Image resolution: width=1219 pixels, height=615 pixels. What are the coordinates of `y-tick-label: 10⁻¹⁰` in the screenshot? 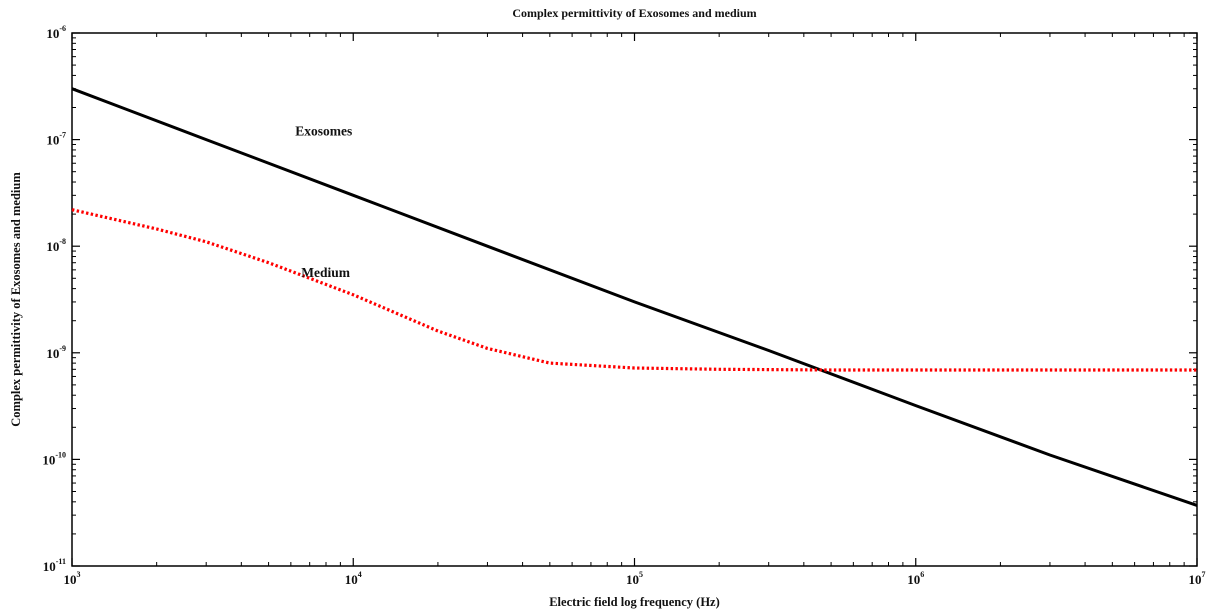 It's located at (54, 458).